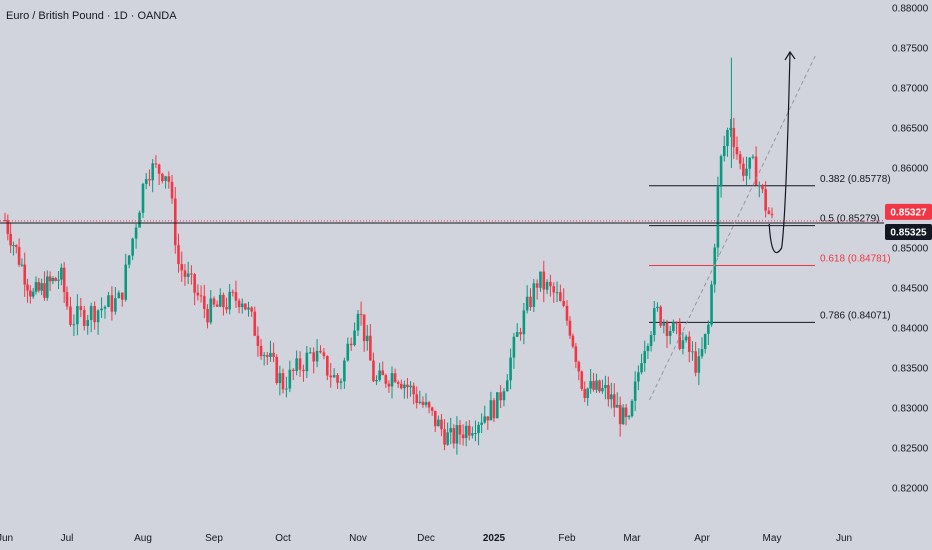 This screenshot has height=550, width=932. I want to click on dashed-trendline, so click(732, 228).